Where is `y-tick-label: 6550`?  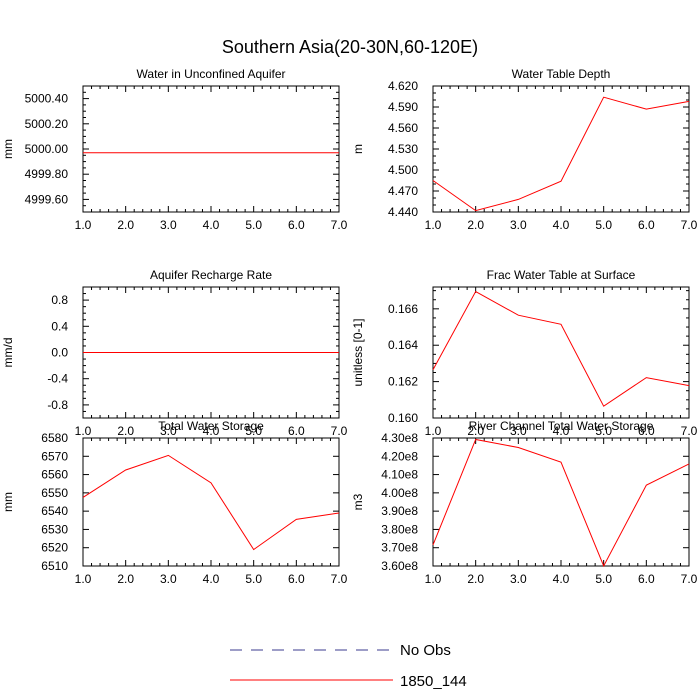 y-tick-label: 6550 is located at coordinates (54, 493).